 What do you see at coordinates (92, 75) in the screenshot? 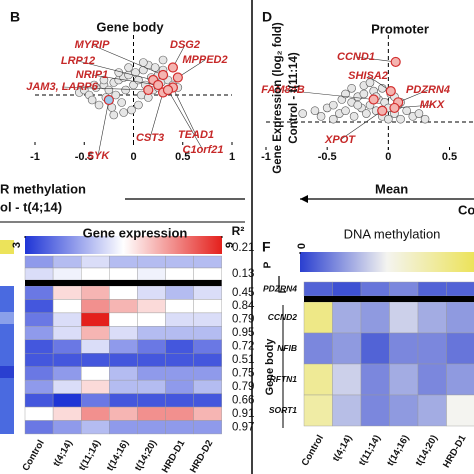
I see `gene-label: NRIP1` at bounding box center [92, 75].